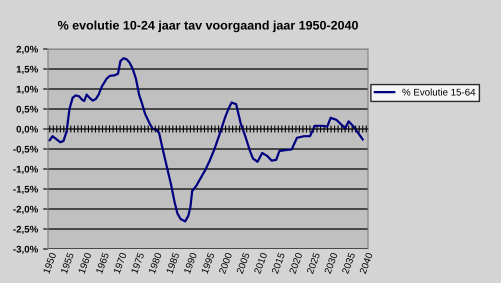  Describe the element at coordinates (120, 263) in the screenshot. I see `x-tick-label: 1970` at that location.